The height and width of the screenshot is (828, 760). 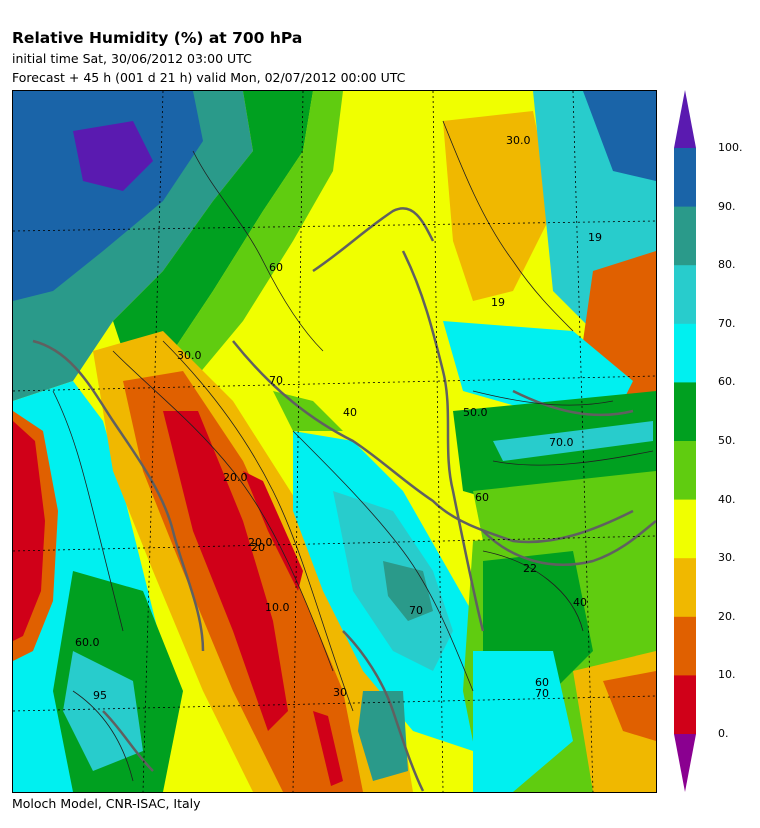 What do you see at coordinates (157, 38) in the screenshot?
I see `chart-title: Relative Humidity (%) at 700 hPa` at bounding box center [157, 38].